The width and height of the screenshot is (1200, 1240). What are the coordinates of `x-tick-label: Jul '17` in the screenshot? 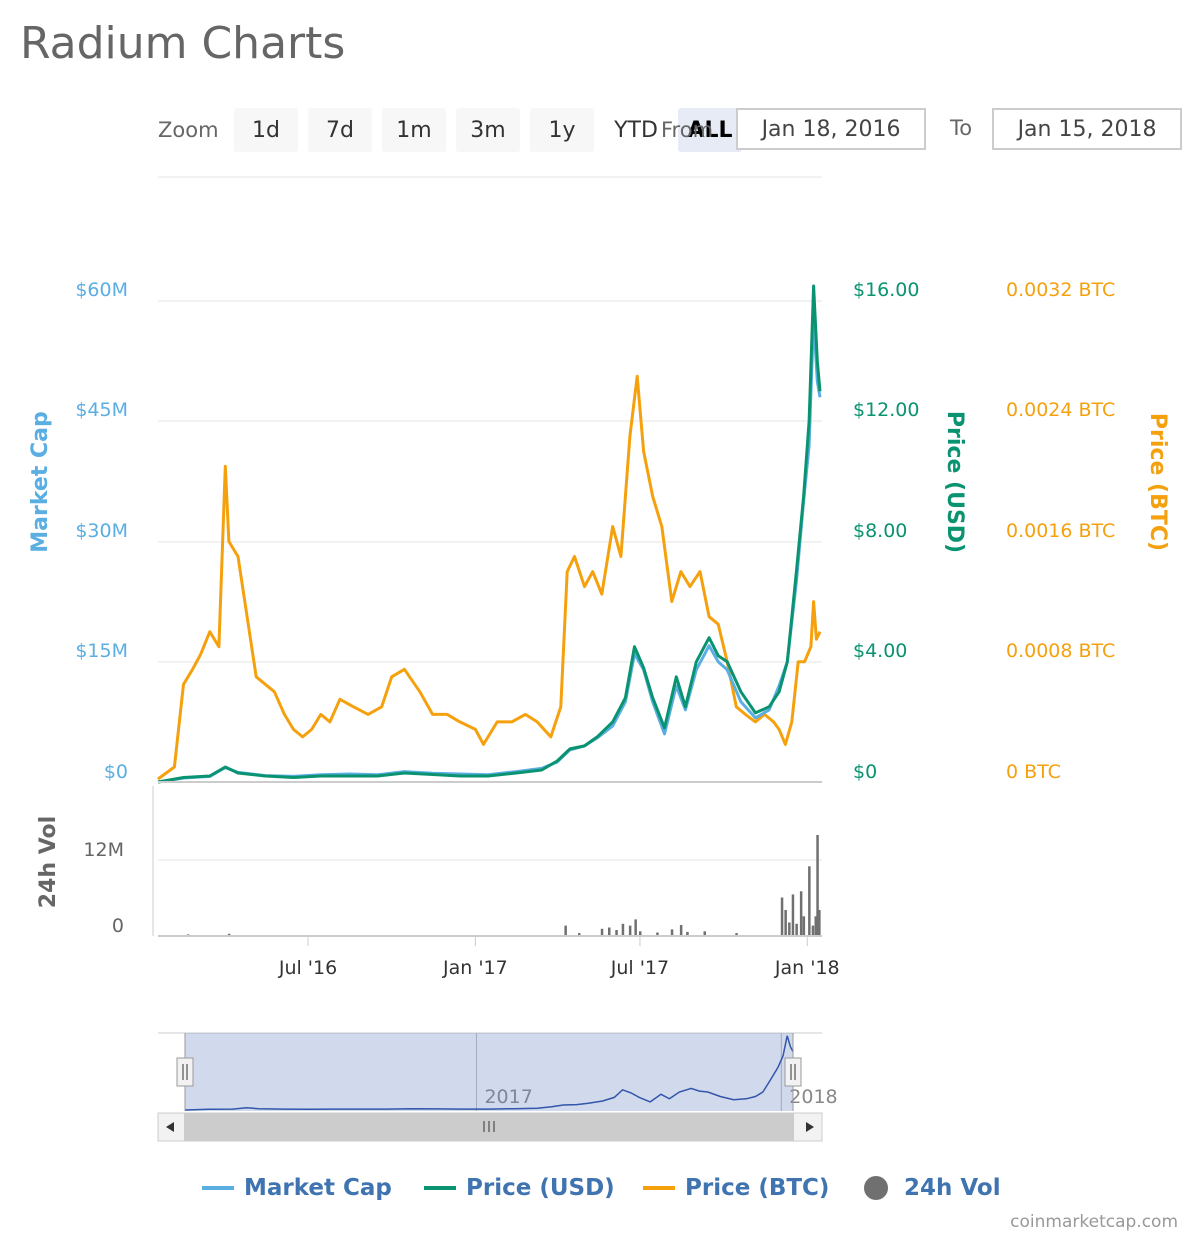 It's located at (639, 968).